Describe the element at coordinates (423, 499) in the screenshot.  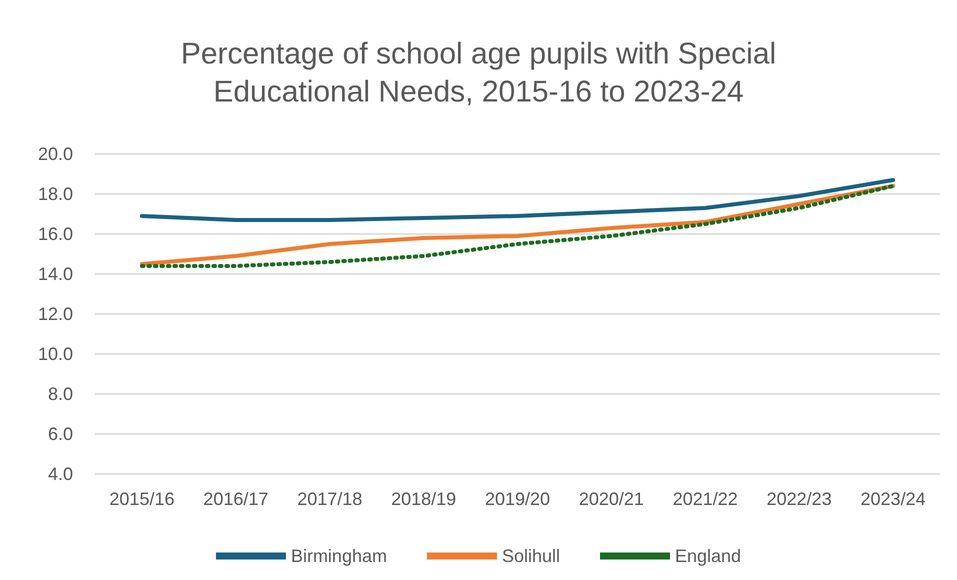
I see `x-tick-label: 2018/19` at that location.